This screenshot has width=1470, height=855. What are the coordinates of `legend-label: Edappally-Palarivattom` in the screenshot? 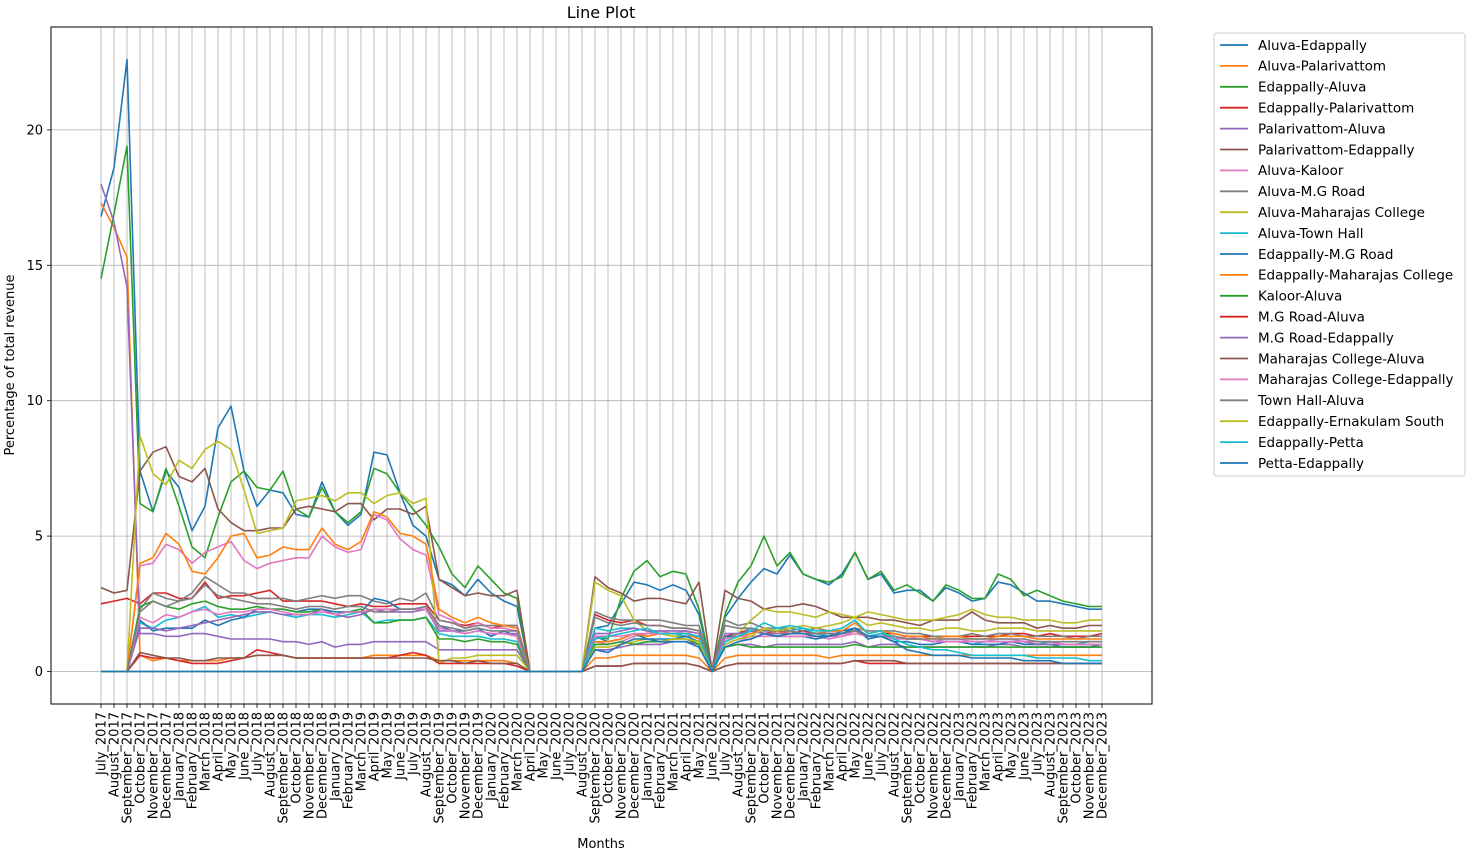 It's located at (1336, 109).